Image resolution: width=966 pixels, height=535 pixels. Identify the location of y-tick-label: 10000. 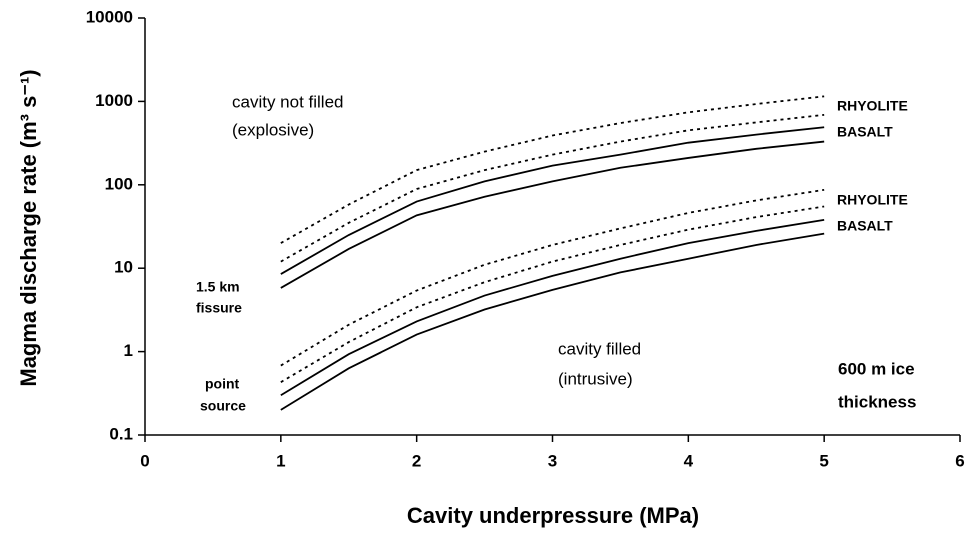
(109, 16).